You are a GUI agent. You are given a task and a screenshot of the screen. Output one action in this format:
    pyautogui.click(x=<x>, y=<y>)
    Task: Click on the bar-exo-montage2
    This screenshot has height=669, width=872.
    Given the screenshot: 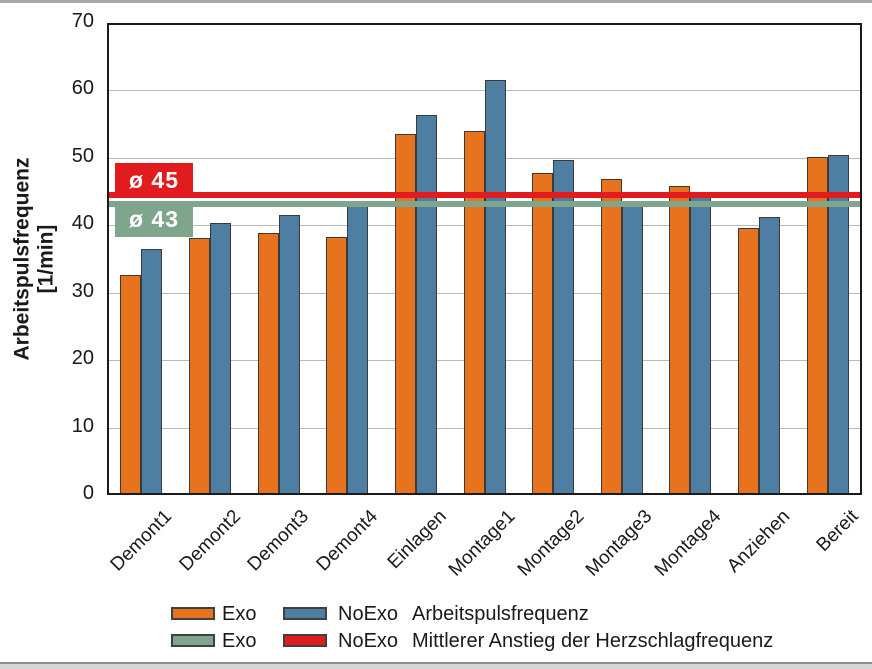 What is the action you would take?
    pyautogui.click(x=543, y=333)
    